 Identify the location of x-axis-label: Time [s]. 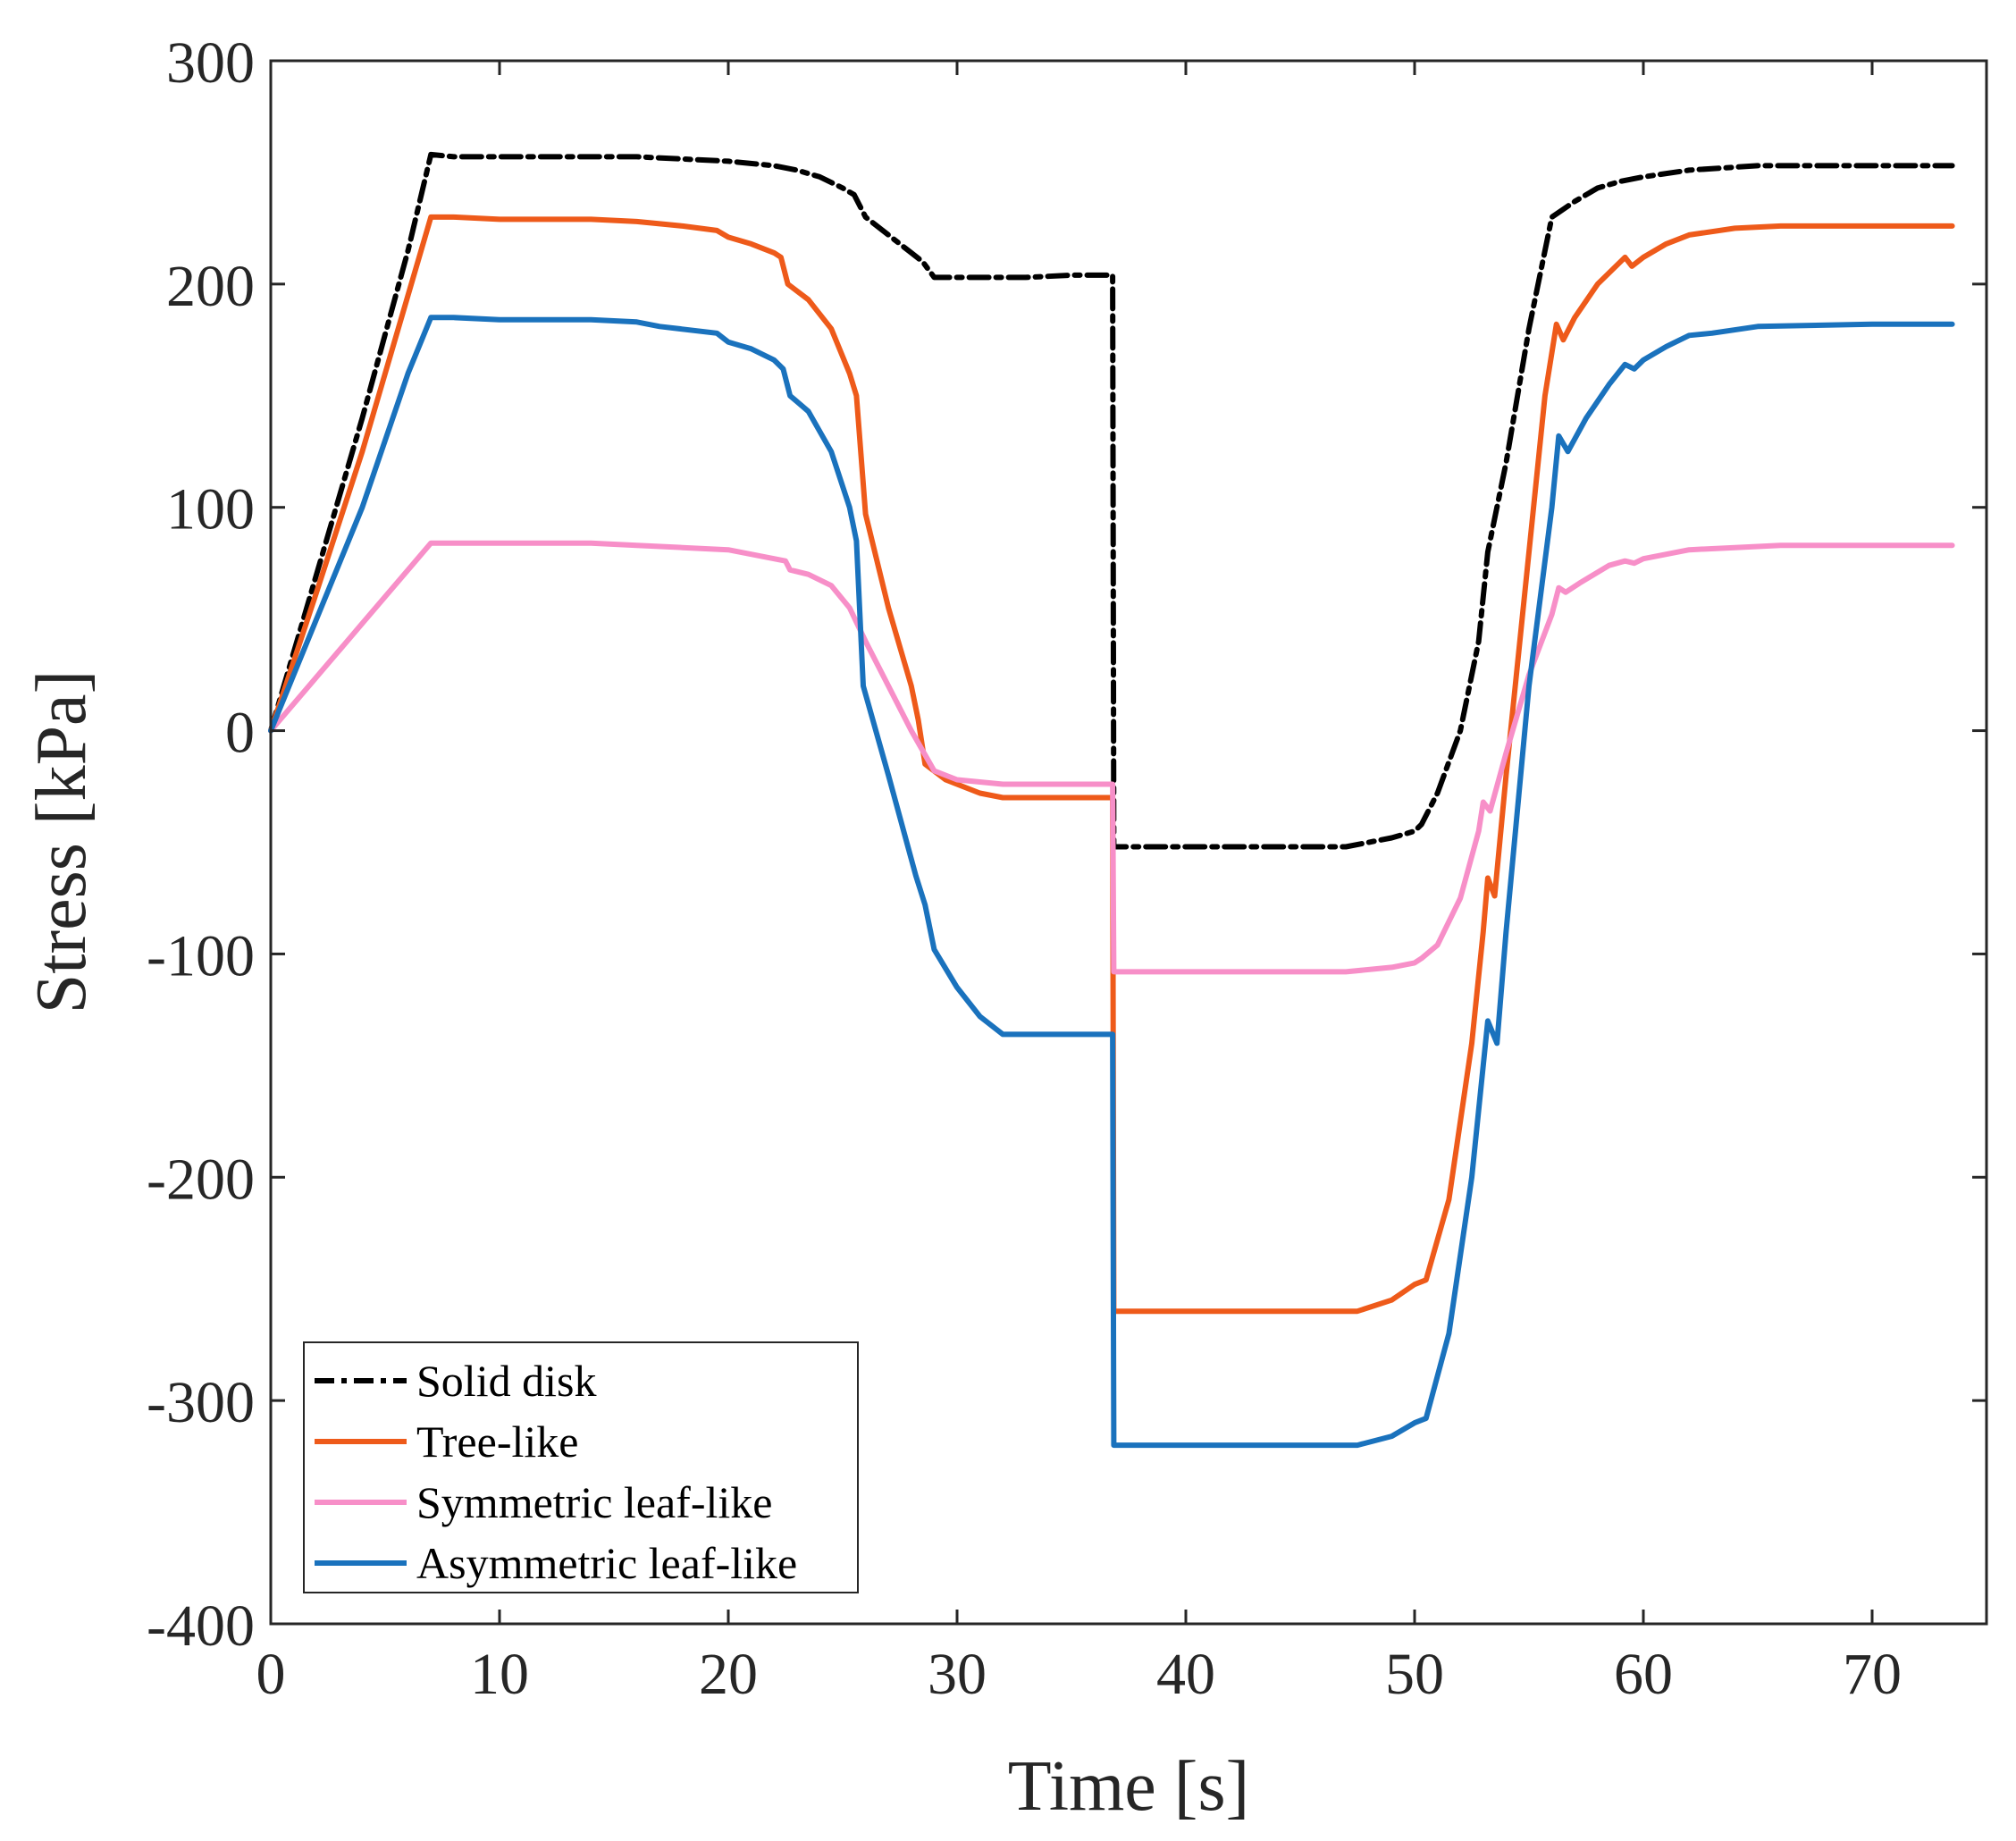
(1128, 1786).